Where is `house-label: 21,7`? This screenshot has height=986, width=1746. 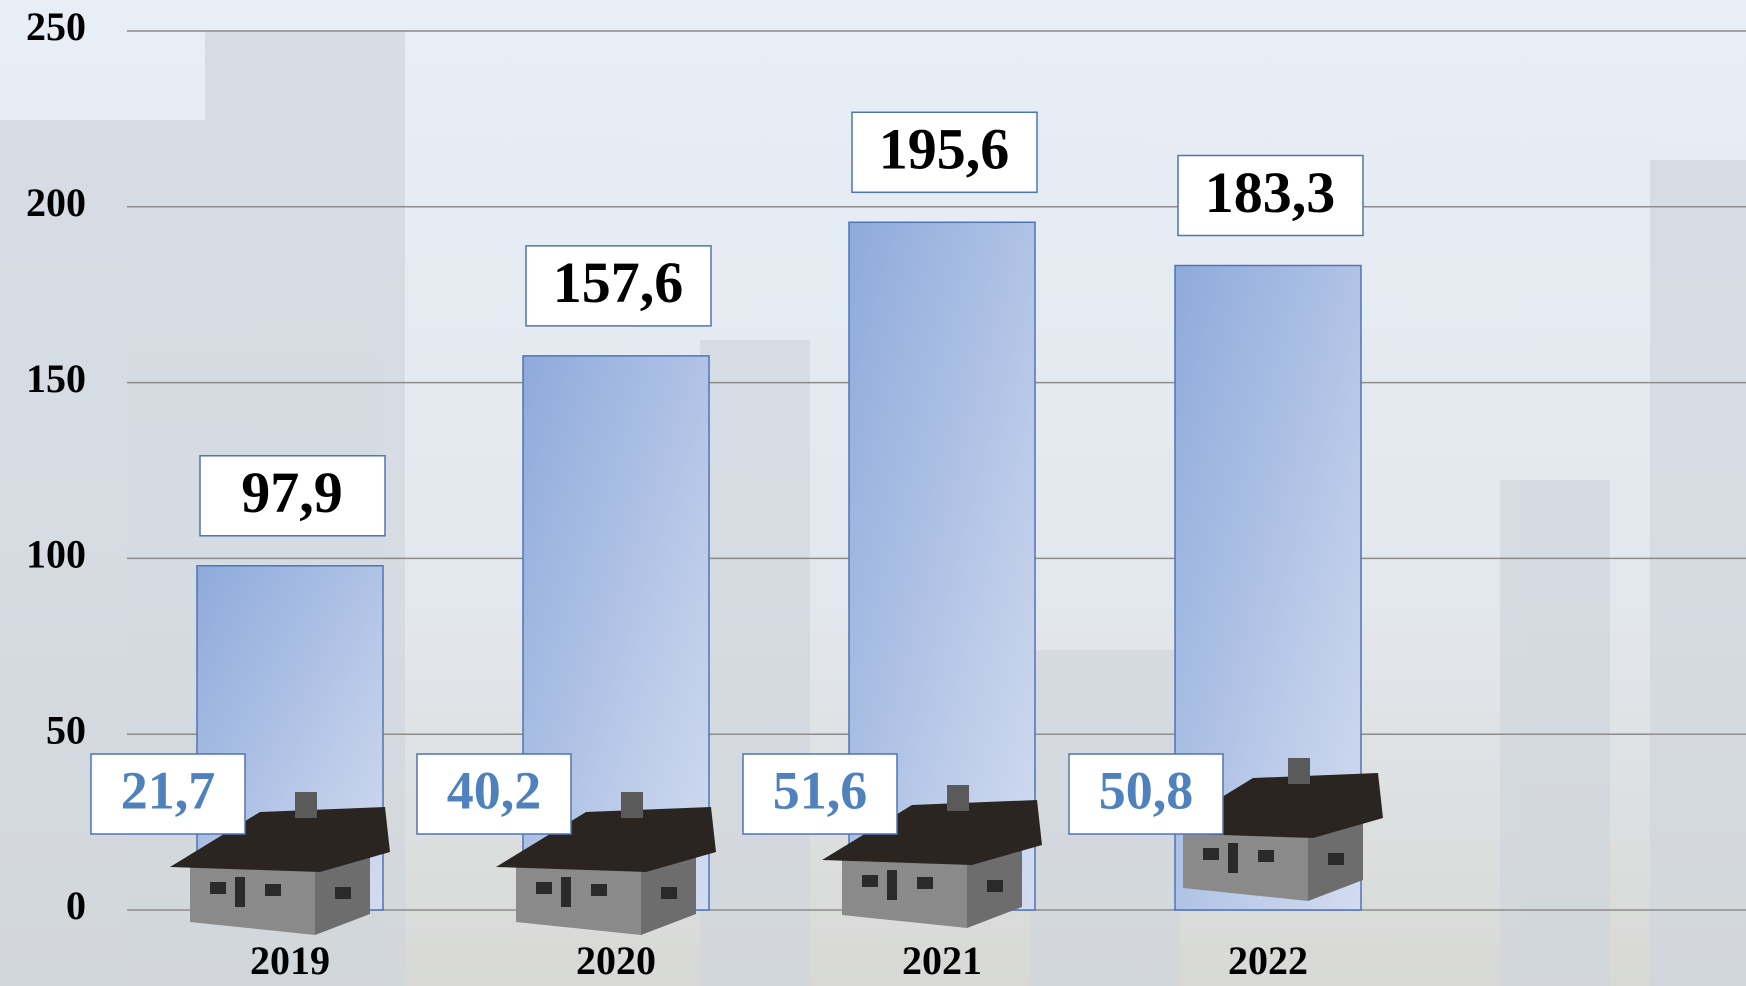
house-label: 21,7 is located at coordinates (168, 790).